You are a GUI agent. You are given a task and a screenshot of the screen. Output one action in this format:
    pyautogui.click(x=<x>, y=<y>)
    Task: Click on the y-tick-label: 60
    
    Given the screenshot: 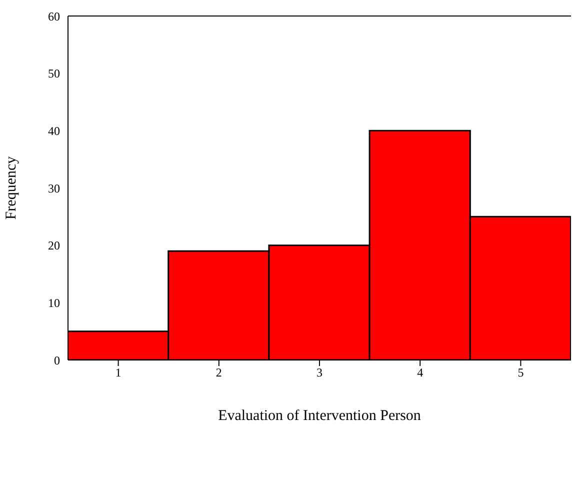 What is the action you would take?
    pyautogui.click(x=54, y=16)
    